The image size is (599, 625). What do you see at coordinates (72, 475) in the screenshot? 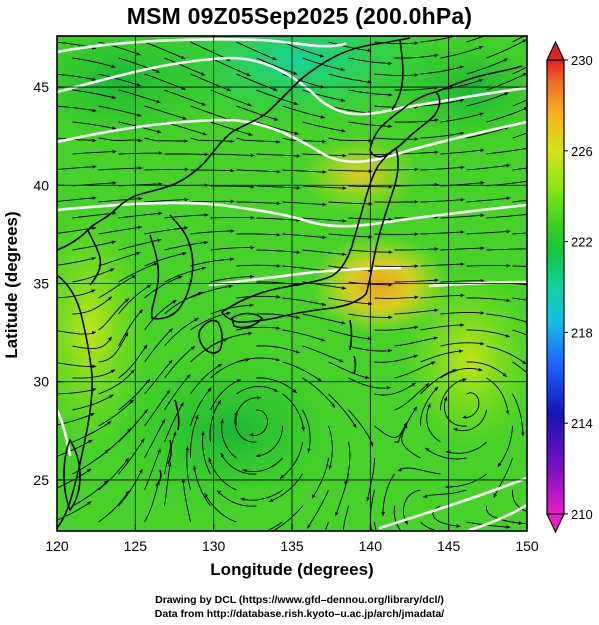
I see `coast-taiwan` at bounding box center [72, 475].